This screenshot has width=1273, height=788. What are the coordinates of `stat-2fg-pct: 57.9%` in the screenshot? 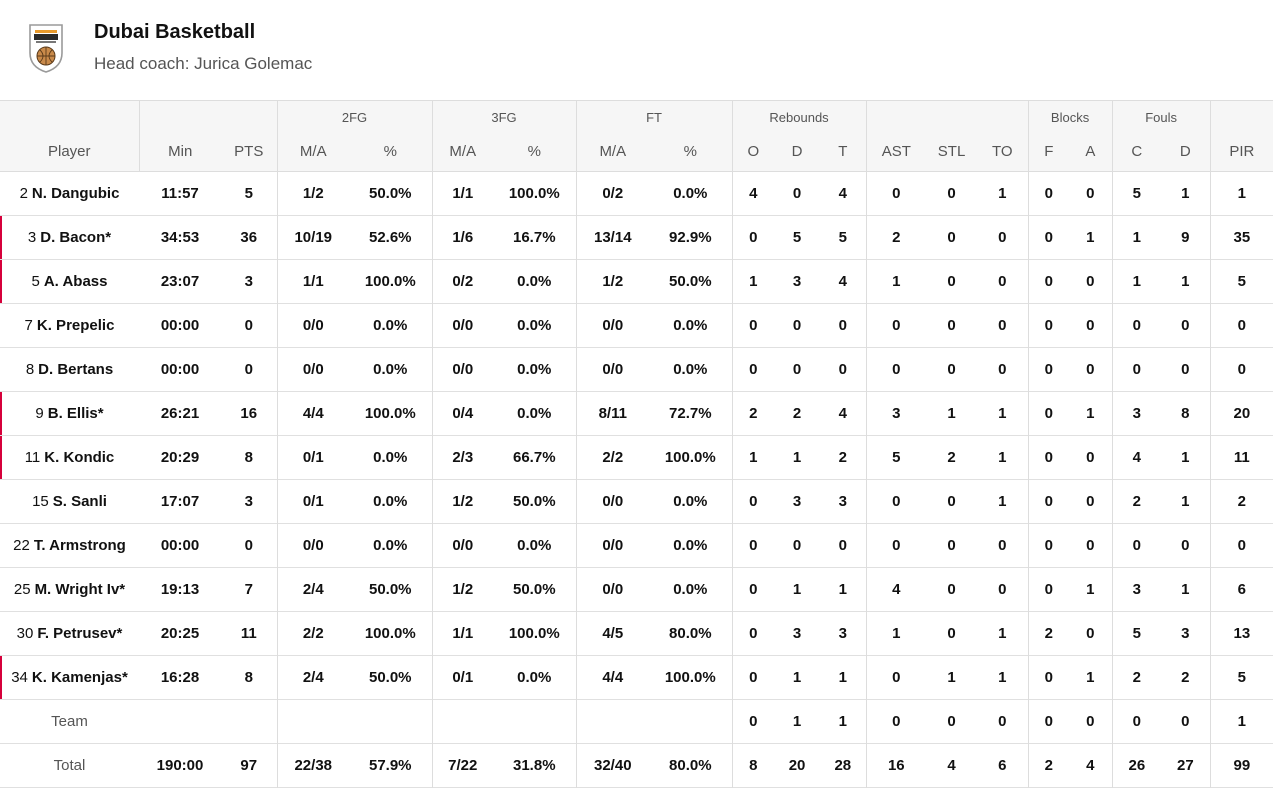 It's located at (390, 765).